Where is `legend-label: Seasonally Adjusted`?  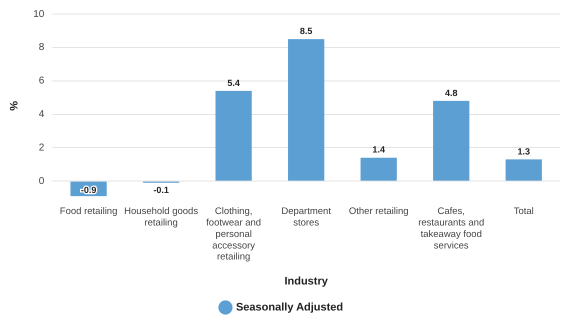 legend-label: Seasonally Adjusted is located at coordinates (290, 308).